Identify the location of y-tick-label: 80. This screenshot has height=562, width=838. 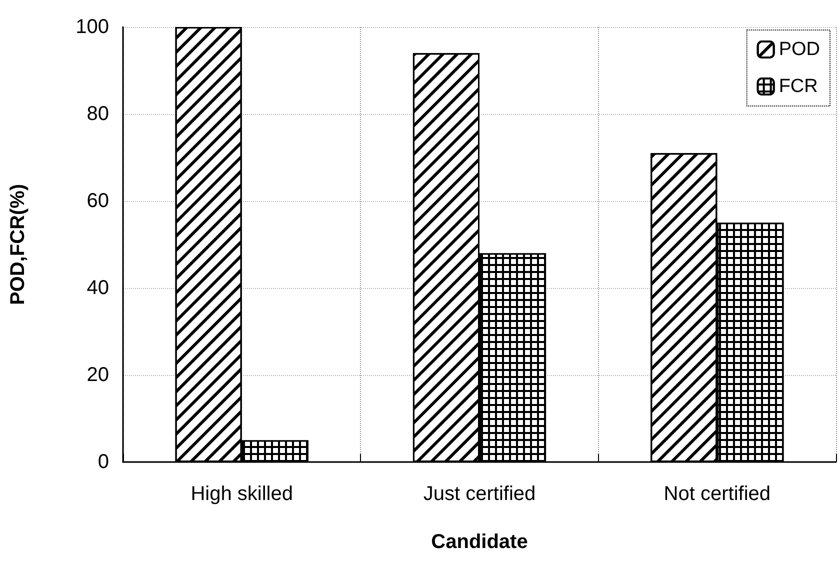
(97, 114).